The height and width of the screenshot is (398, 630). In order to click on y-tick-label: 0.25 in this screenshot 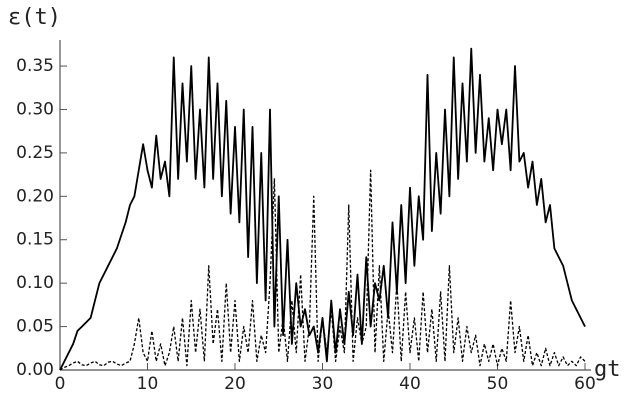, I will do `click(35, 153)`.